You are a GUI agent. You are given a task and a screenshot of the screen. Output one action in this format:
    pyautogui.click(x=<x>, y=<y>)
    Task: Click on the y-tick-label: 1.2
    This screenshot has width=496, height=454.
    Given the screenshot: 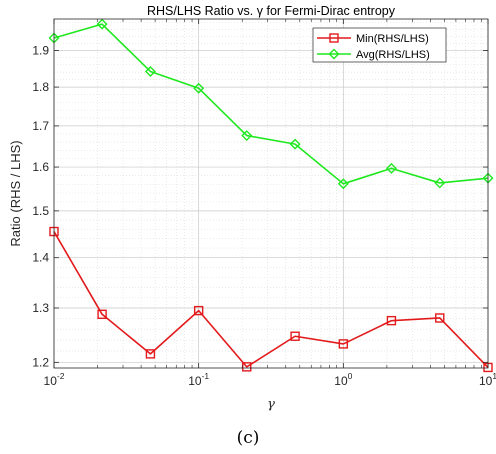 What is the action you would take?
    pyautogui.click(x=40, y=362)
    